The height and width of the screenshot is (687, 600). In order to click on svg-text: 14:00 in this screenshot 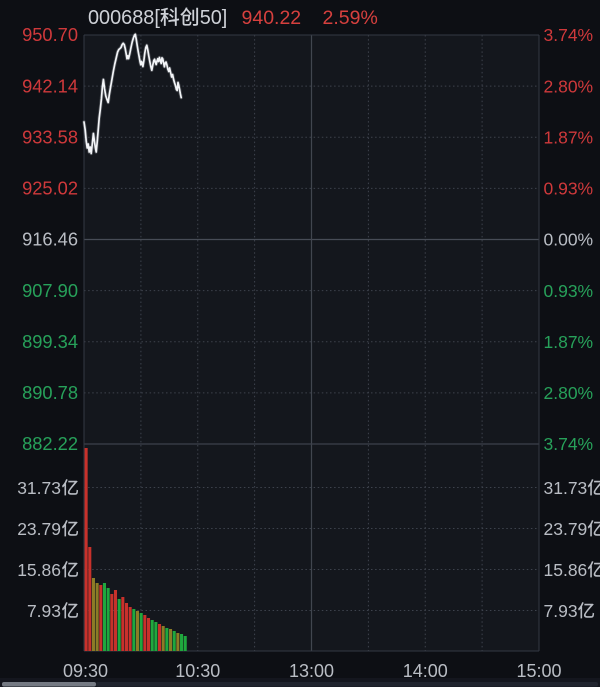, I will do `click(425, 671)`.